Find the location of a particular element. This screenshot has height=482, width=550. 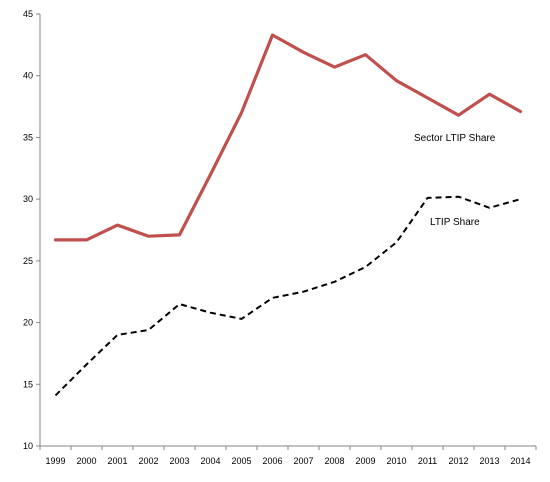

x-tick-label: 2013 is located at coordinates (489, 461).